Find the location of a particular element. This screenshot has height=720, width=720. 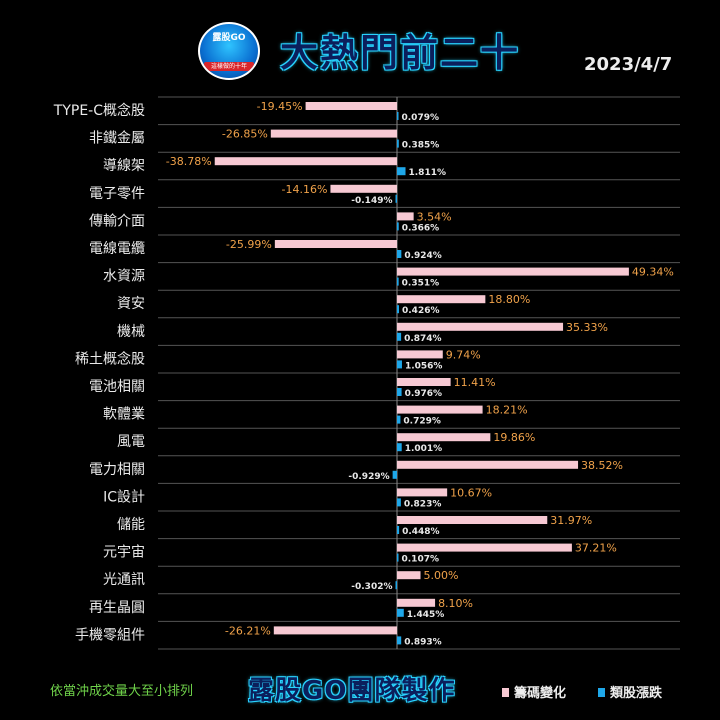

sector-change-label: 1.445% is located at coordinates (426, 615).